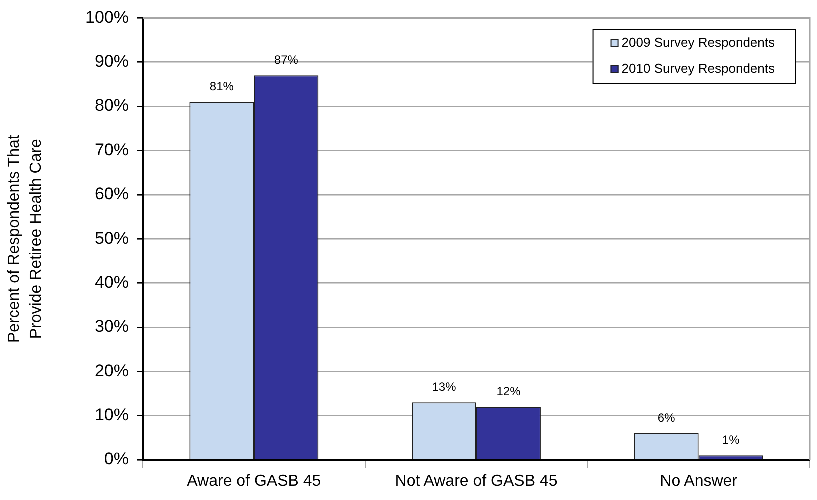 This screenshot has height=500, width=817. Describe the element at coordinates (116, 459) in the screenshot. I see `y-tick-label: 0%` at that location.